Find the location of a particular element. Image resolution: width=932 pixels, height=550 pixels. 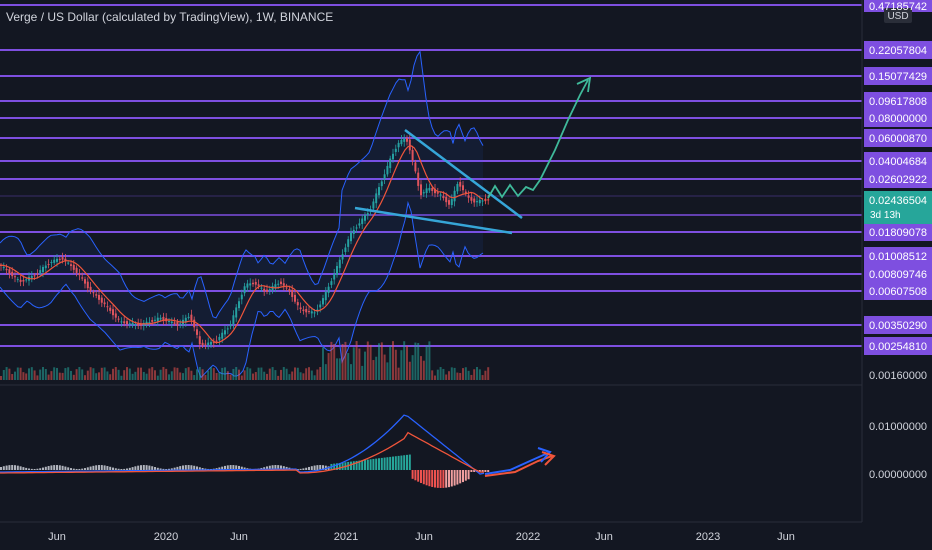

macd-axis-label: 0.00000000 is located at coordinates (898, 475).